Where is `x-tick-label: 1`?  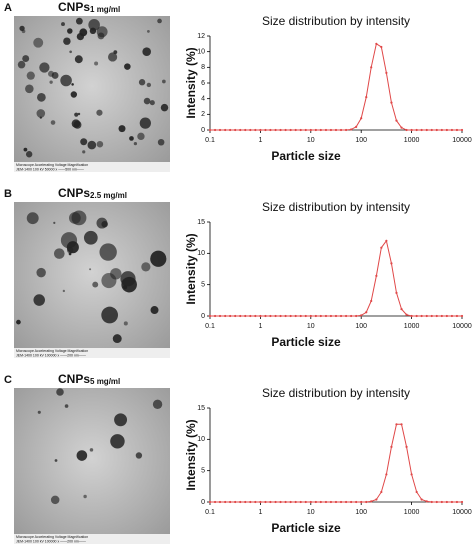
x-tick-label: 1 is located at coordinates (260, 512).